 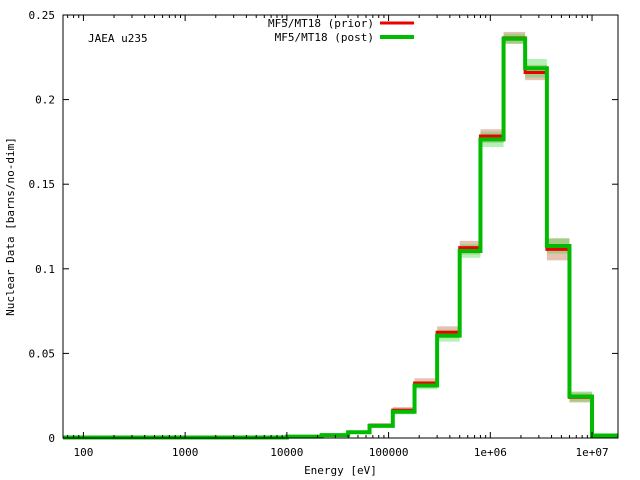 I want to click on x-tick-label: 100000, so click(x=389, y=452).